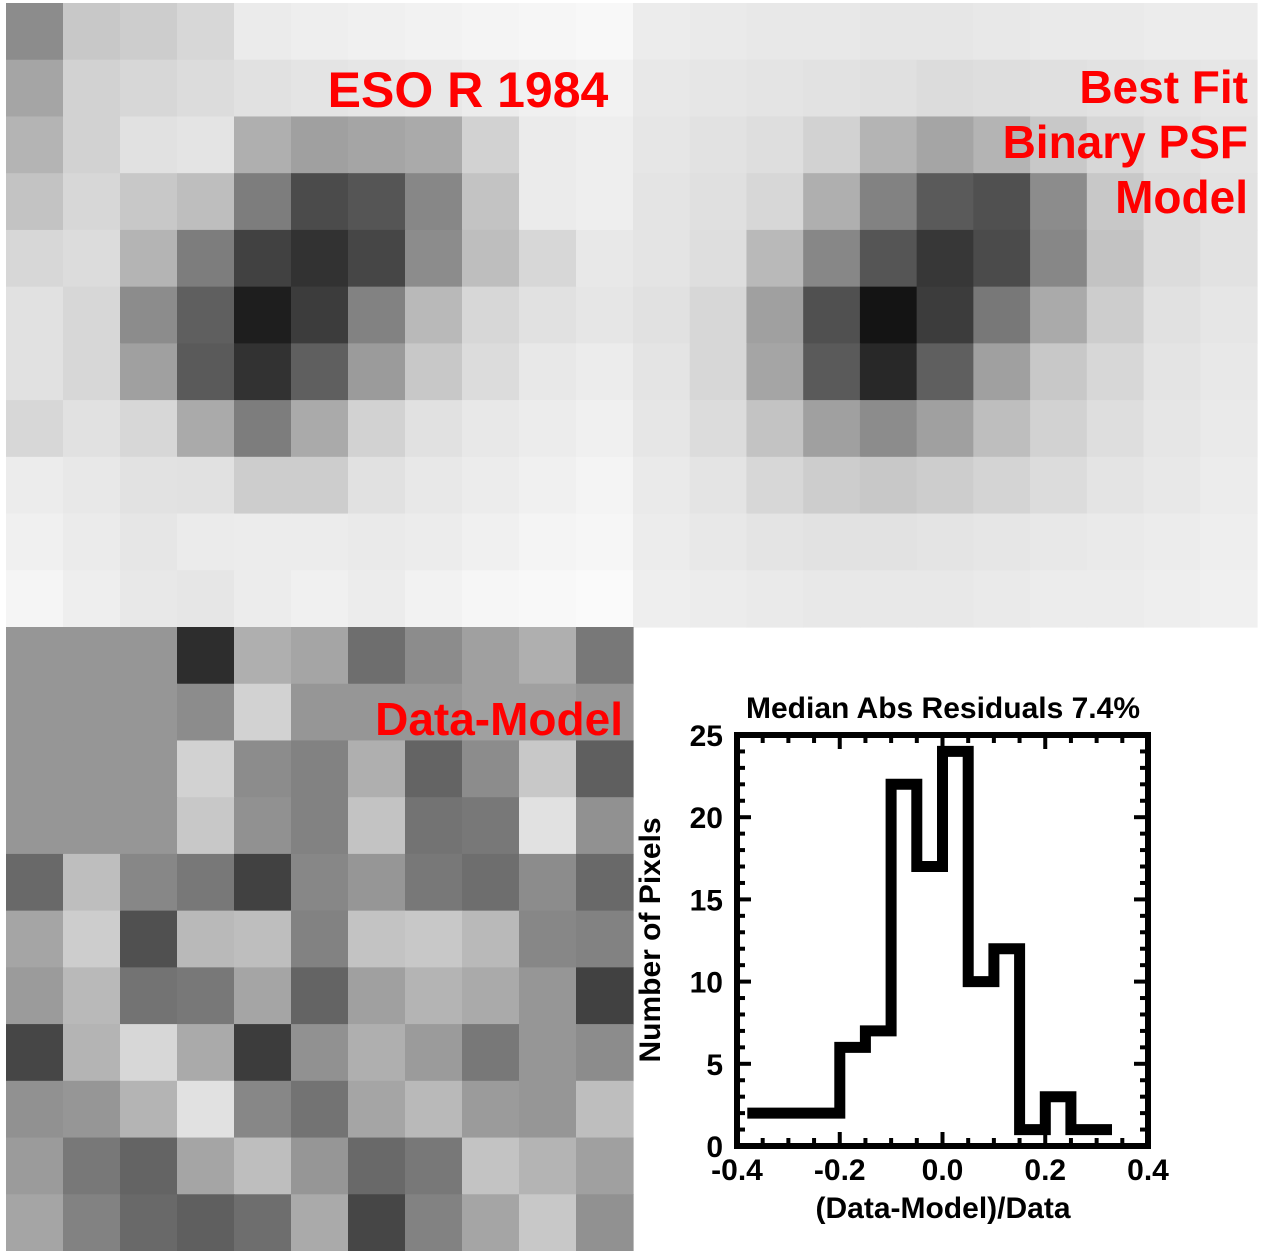 The height and width of the screenshot is (1251, 1266). Describe the element at coordinates (929, 940) in the screenshot. I see `histogram-outline` at that location.